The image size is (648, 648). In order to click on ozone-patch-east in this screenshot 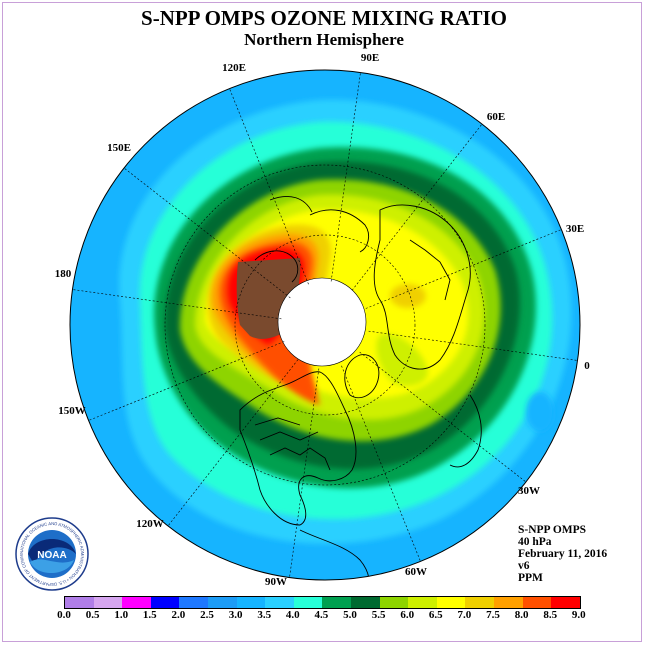, I will do `click(540, 412)`.